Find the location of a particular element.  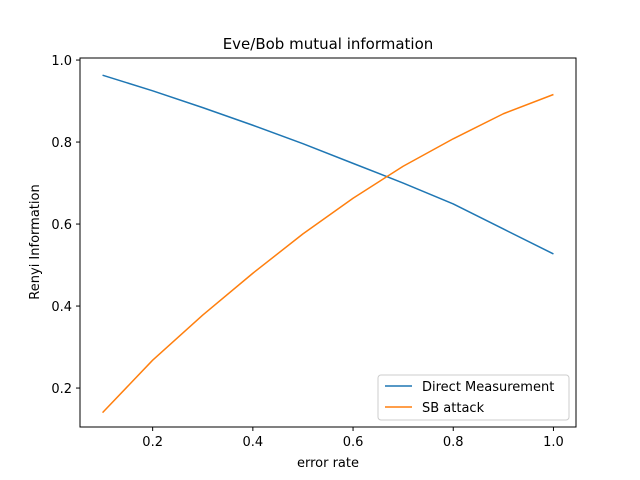

x-tick-label: 0.6 is located at coordinates (353, 442).